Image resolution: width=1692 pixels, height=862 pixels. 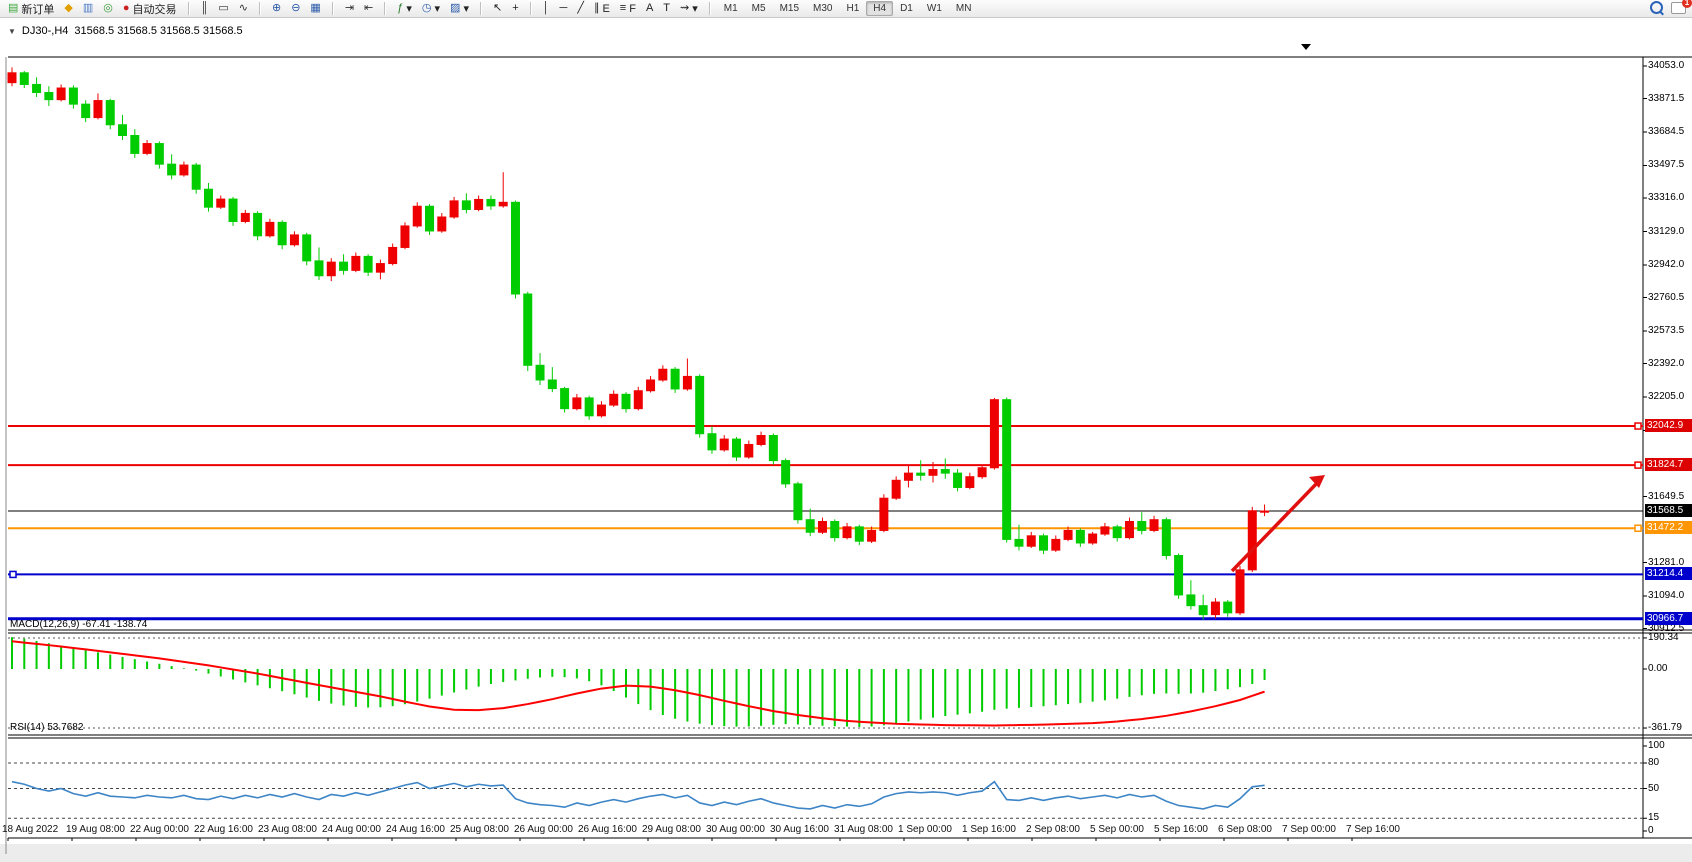 I want to click on rsi-axis-label: 80, so click(x=1654, y=762).